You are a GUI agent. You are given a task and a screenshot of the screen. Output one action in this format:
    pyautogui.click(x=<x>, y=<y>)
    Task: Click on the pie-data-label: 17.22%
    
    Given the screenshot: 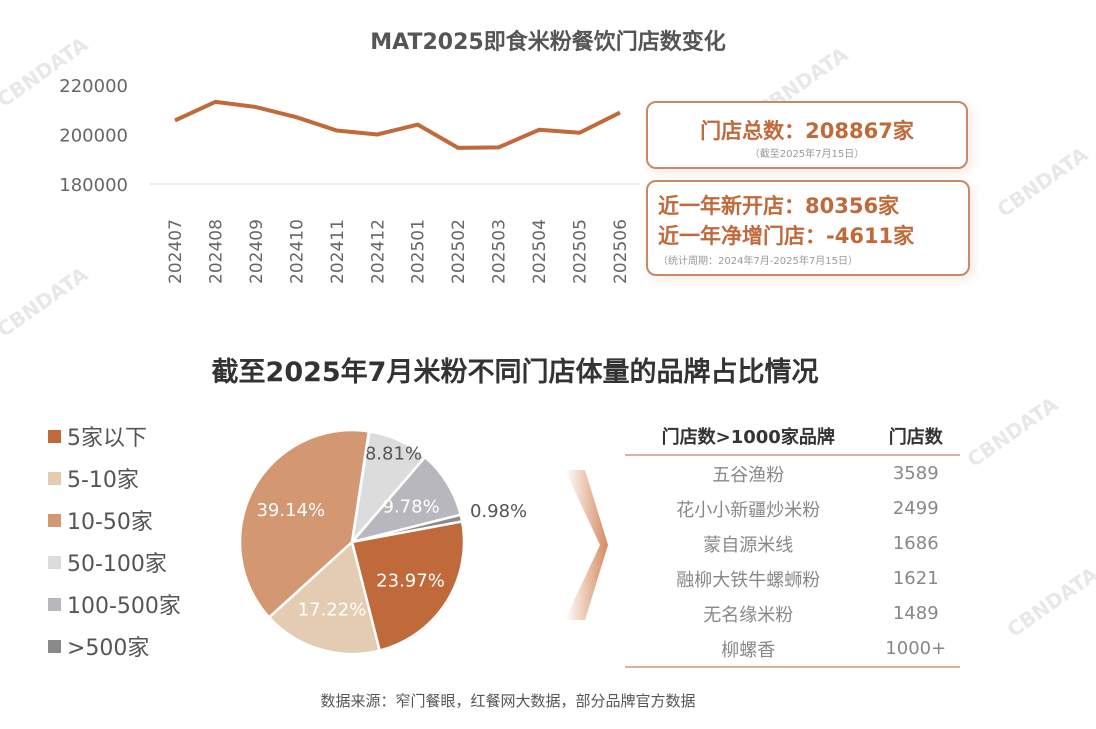 What is the action you would take?
    pyautogui.click(x=332, y=609)
    